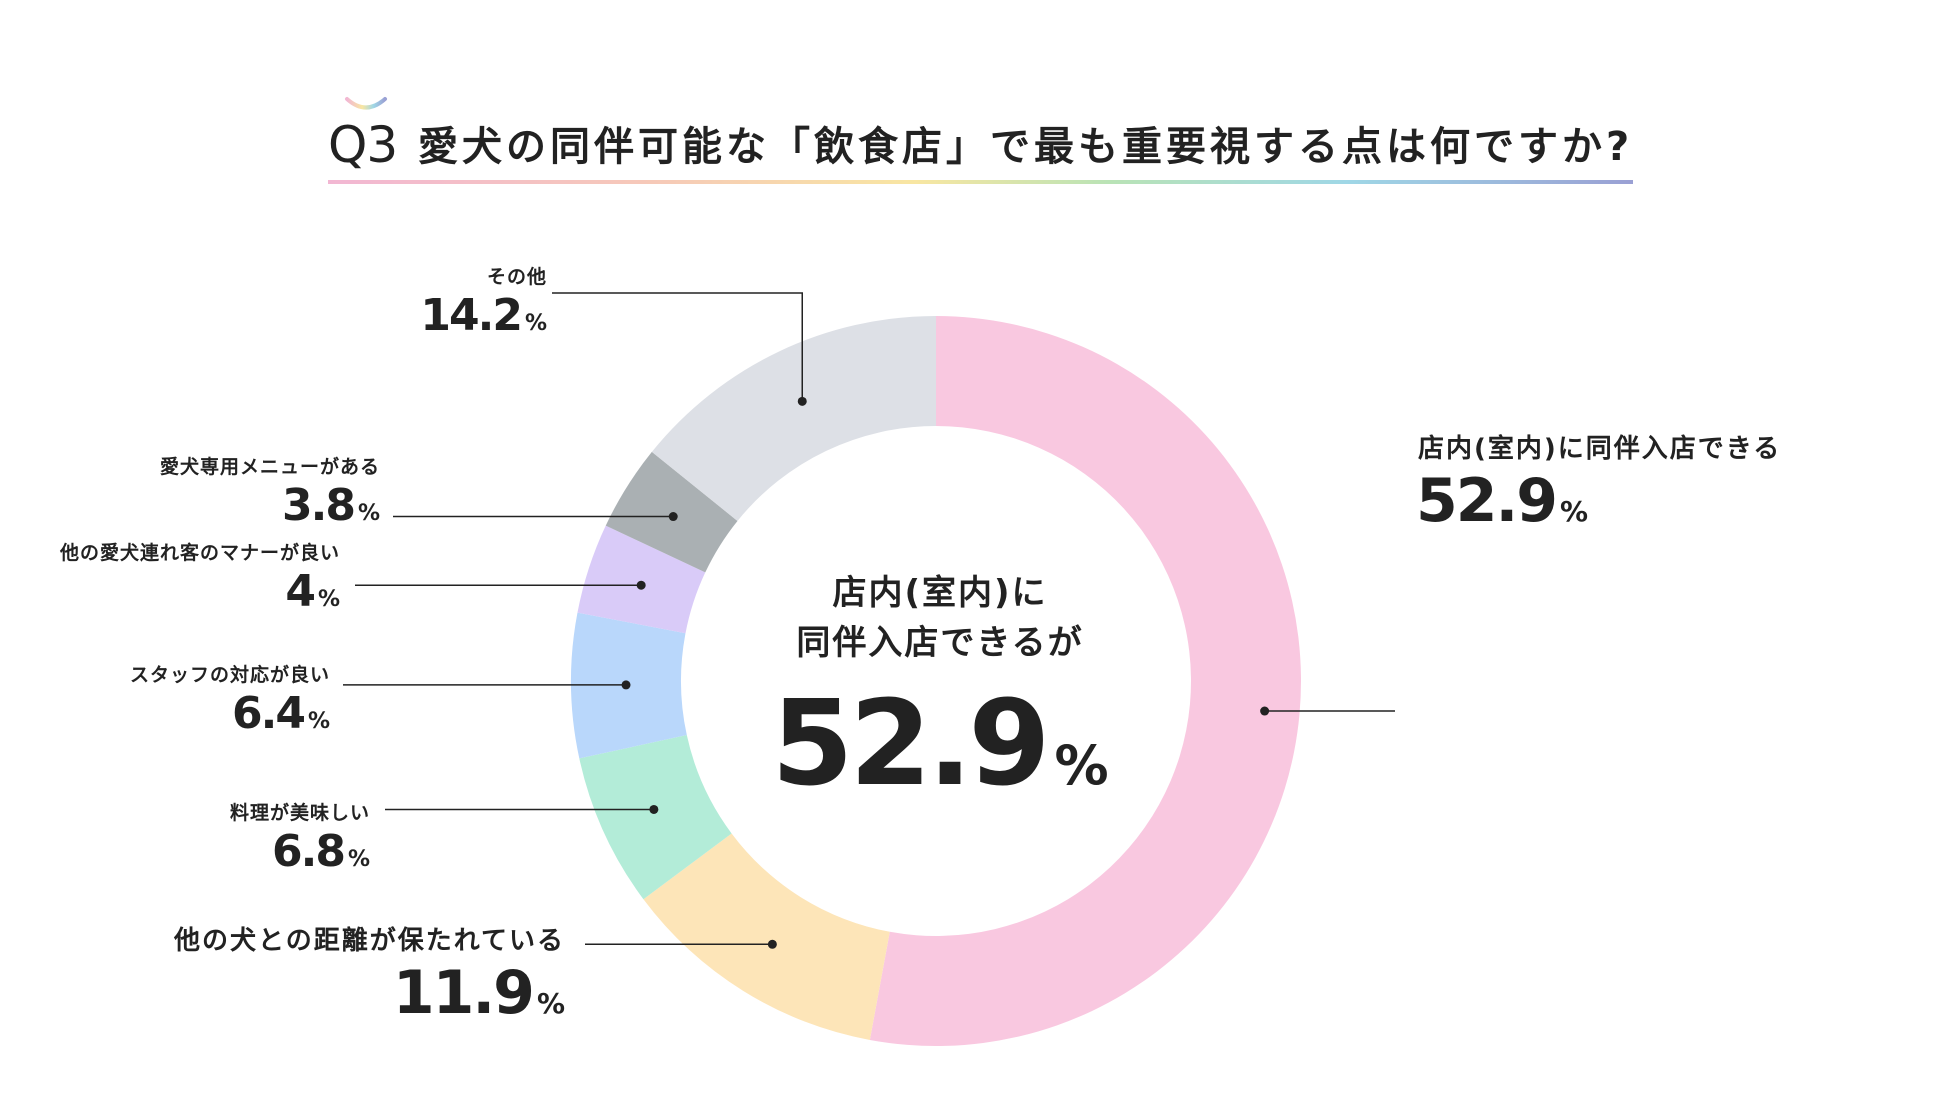  I want to click on center-value: 52.9%, so click(940, 743).